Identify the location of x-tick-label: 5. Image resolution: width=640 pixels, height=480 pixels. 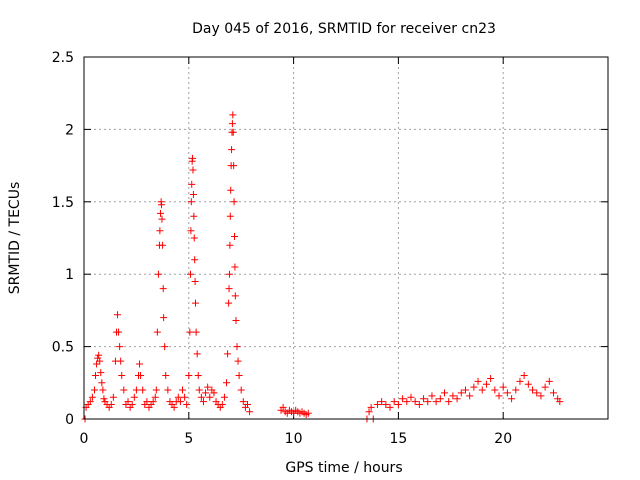
(188, 439).